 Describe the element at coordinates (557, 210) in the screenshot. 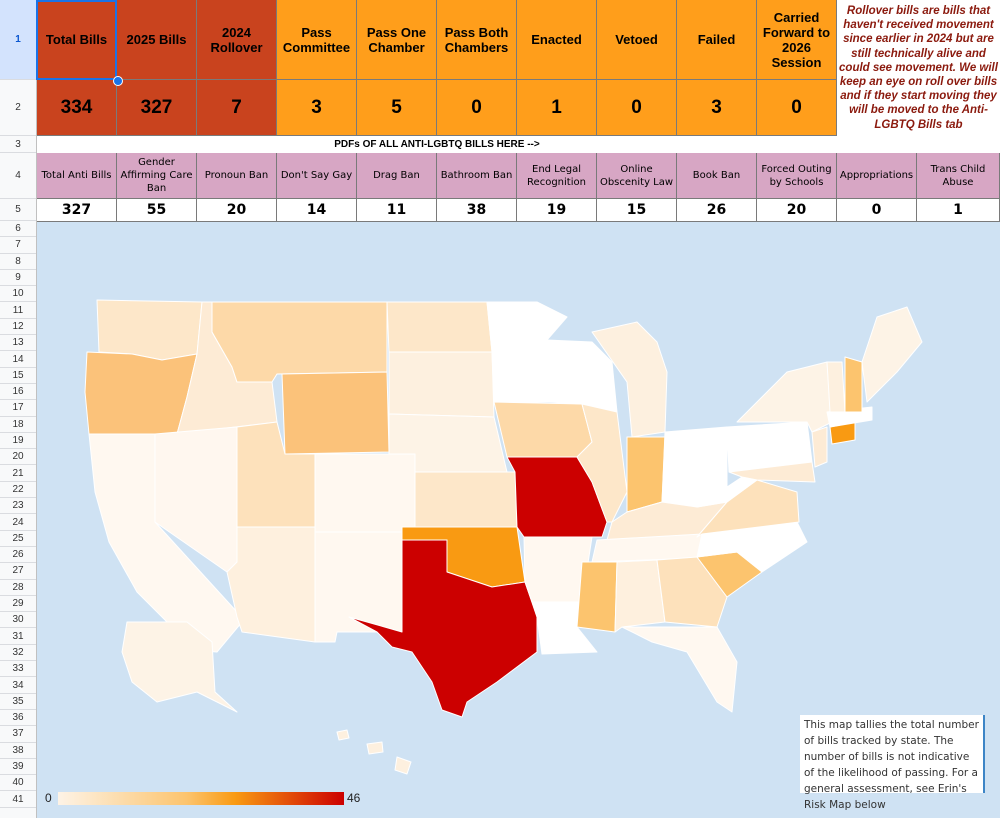

I see `category-value-cell: 19` at that location.